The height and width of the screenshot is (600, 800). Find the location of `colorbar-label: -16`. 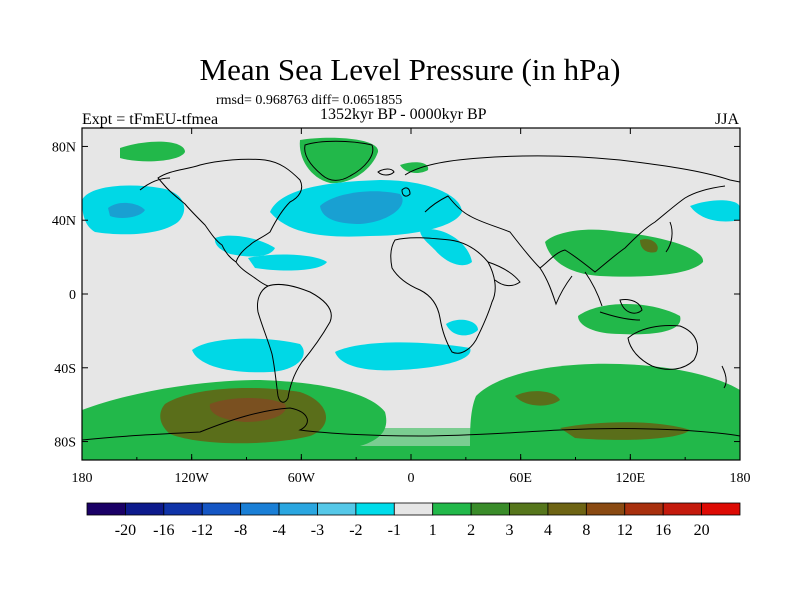

colorbar-label: -16 is located at coordinates (163, 530).